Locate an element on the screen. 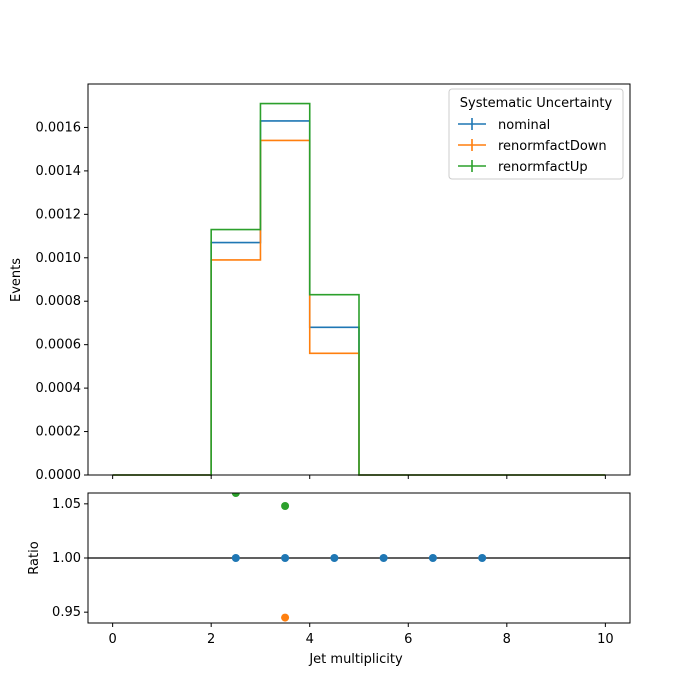 The height and width of the screenshot is (700, 700). ratio-y-tick-label: 1.05 is located at coordinates (66, 504).